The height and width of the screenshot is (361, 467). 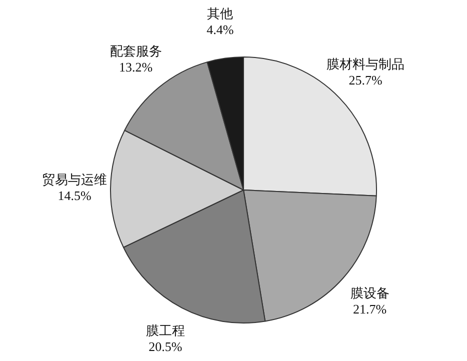 What do you see at coordinates (75, 195) in the screenshot?
I see `data-label: 14.5%` at bounding box center [75, 195].